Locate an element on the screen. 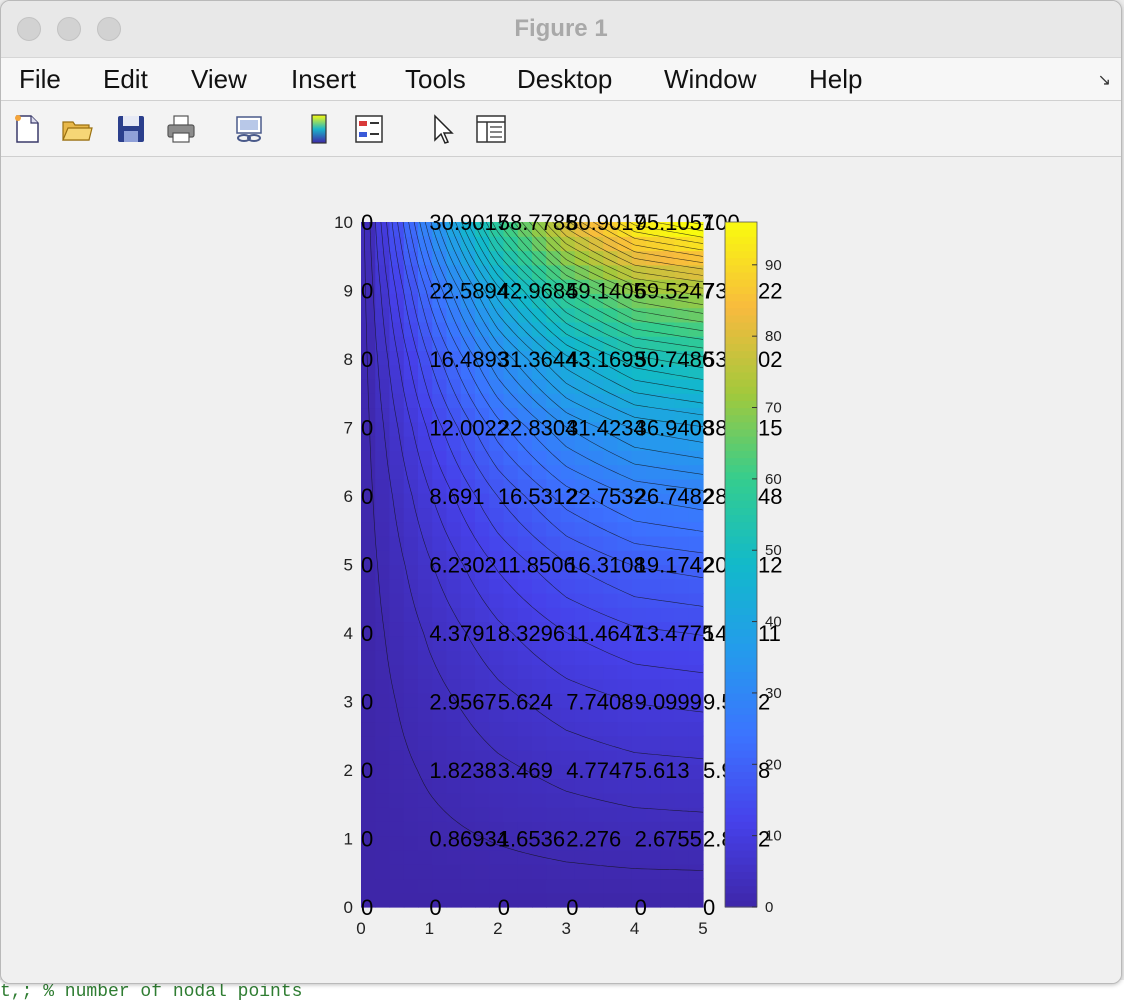  print-icon is located at coordinates (181, 129).